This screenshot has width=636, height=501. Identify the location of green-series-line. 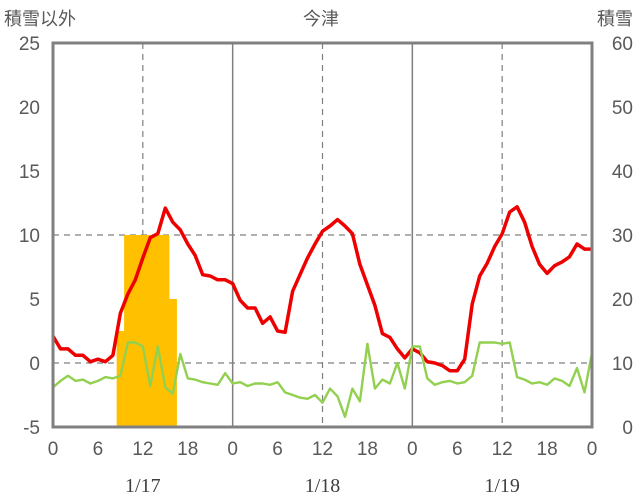
(323, 379).